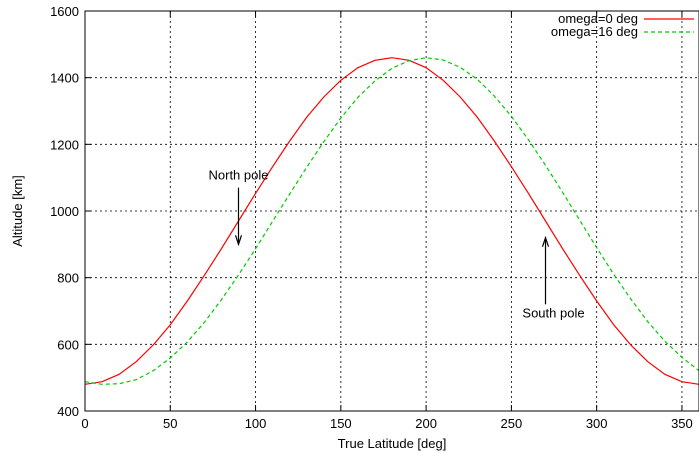 This screenshot has width=699, height=454. Describe the element at coordinates (256, 423) in the screenshot. I see `x-tick-label: 100` at that location.